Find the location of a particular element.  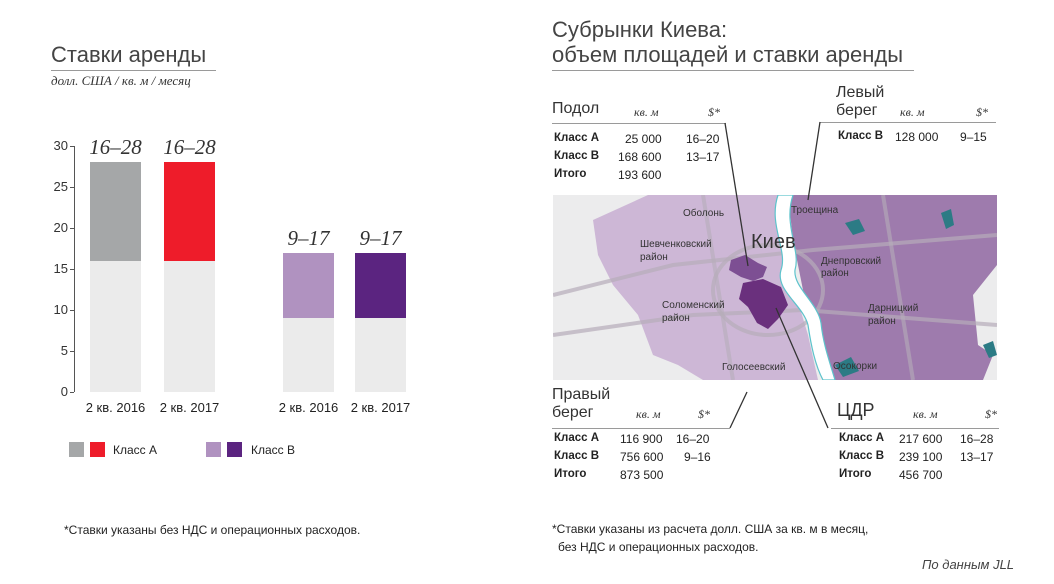

cbd-row1-rate: 16–28 is located at coordinates (977, 439).